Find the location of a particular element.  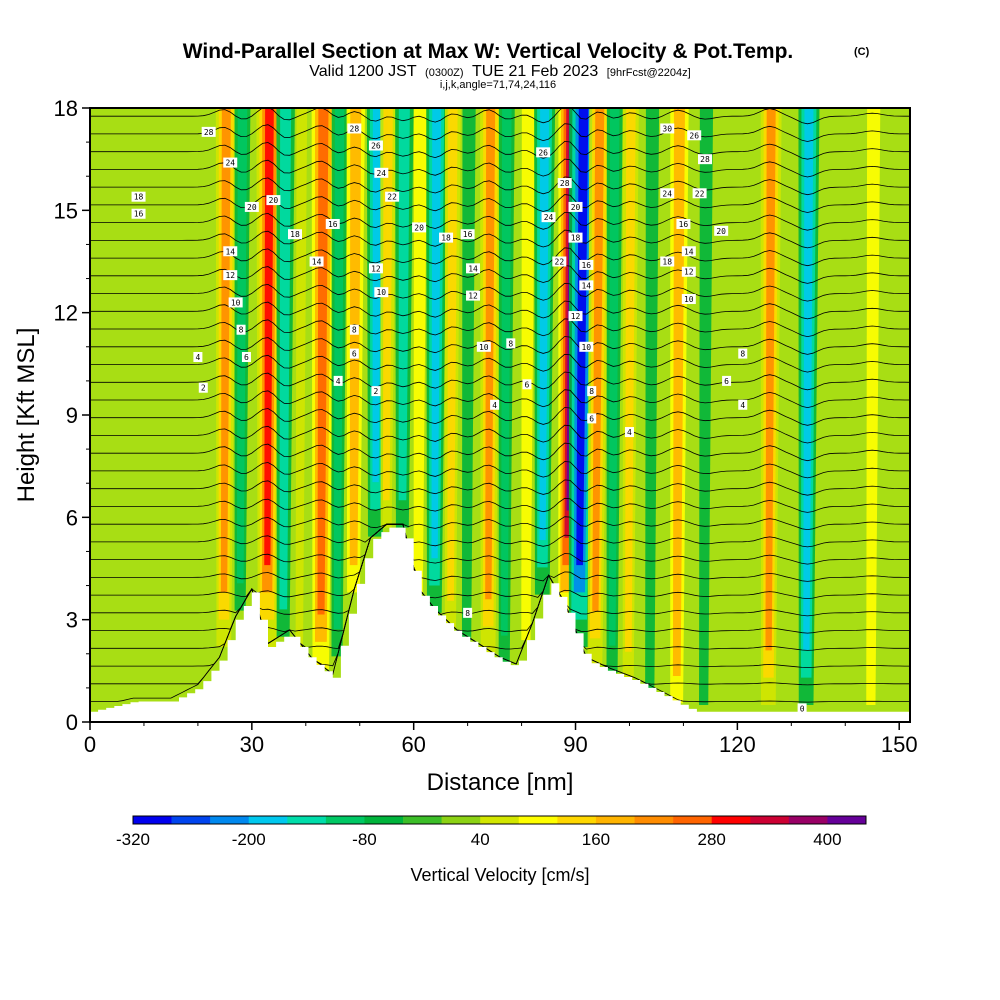

theta-label-19: 22 is located at coordinates (392, 196).